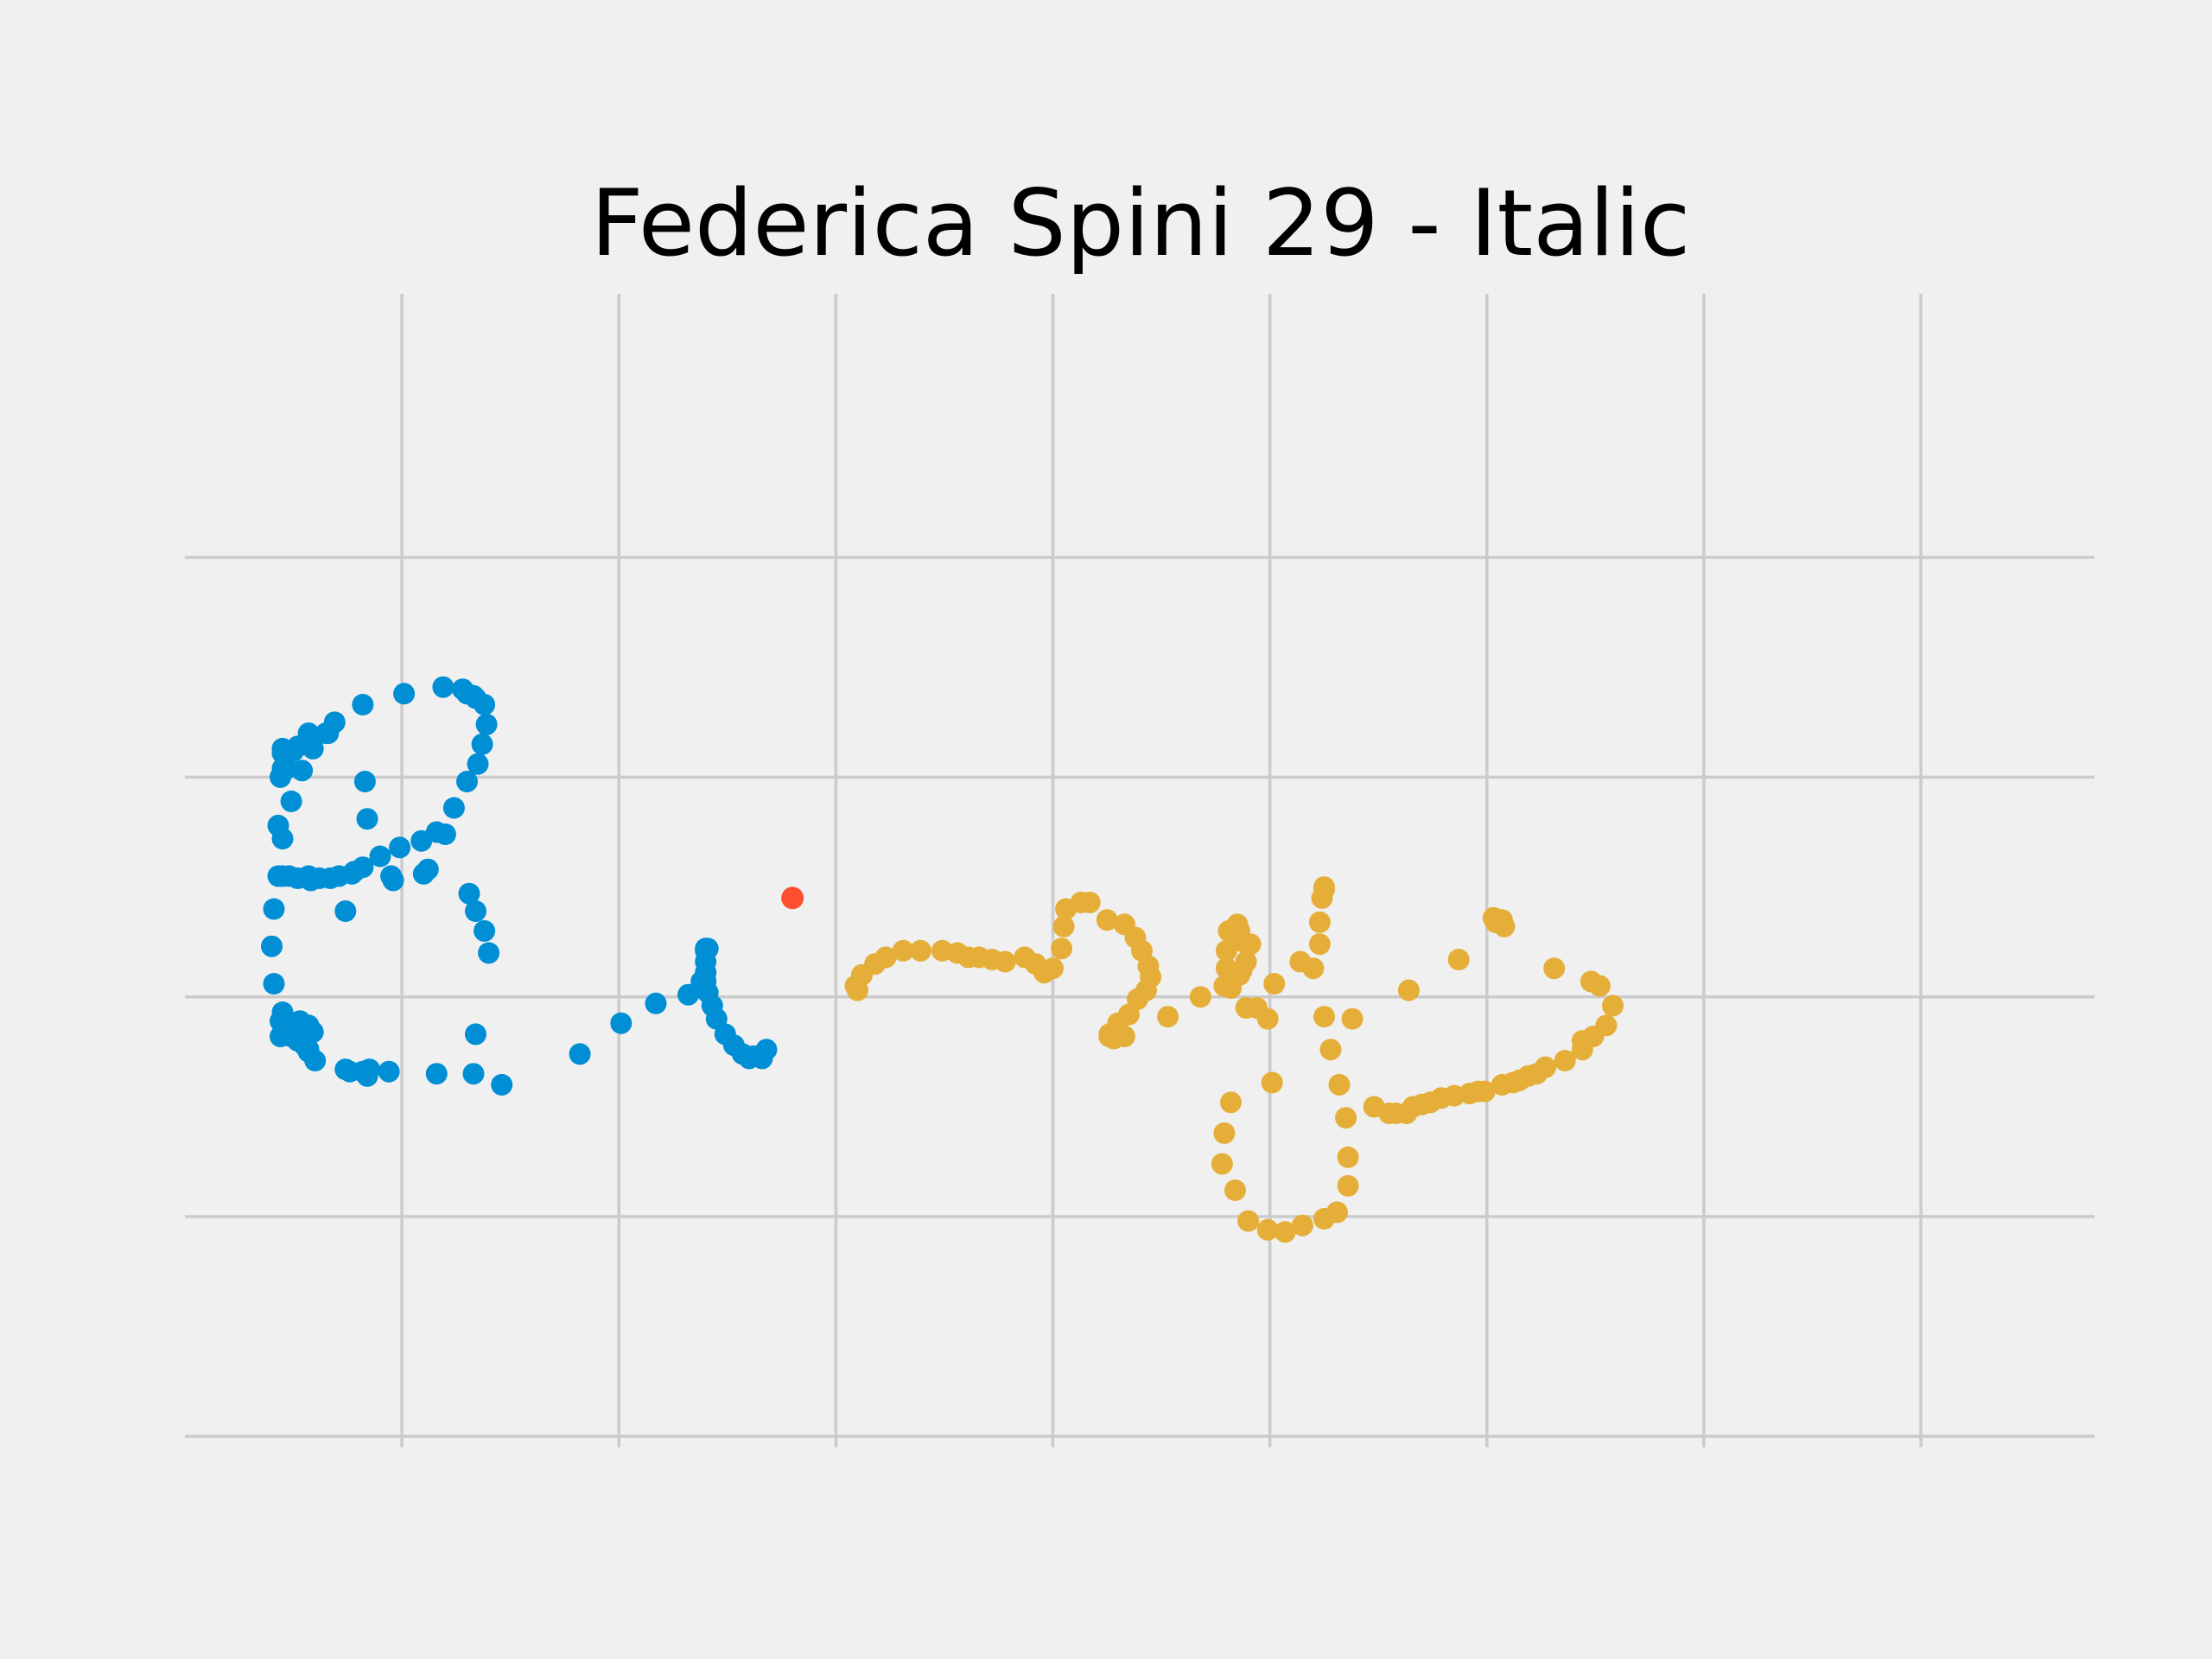 This screenshot has width=2212, height=1659. What do you see at coordinates (1141, 223) in the screenshot?
I see `chart-title: Federica Spini 29 - Italic` at bounding box center [1141, 223].